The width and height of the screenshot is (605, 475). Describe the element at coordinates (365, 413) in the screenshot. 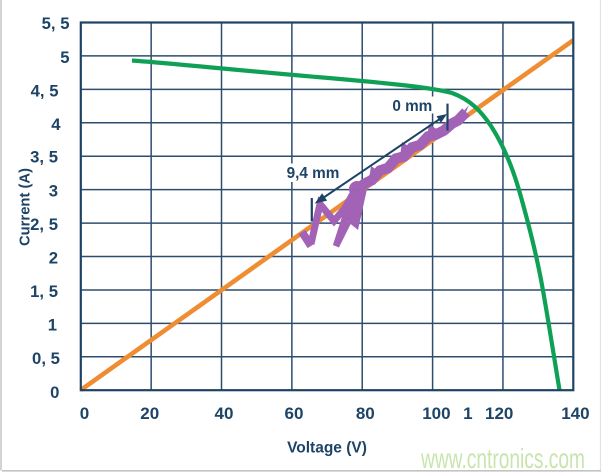

I see `svg-text: 80` at that location.